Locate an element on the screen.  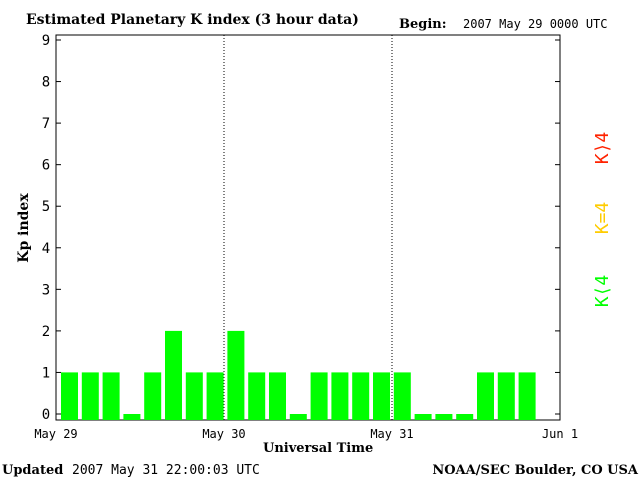
y-tick-label: 1 is located at coordinates (46, 373).